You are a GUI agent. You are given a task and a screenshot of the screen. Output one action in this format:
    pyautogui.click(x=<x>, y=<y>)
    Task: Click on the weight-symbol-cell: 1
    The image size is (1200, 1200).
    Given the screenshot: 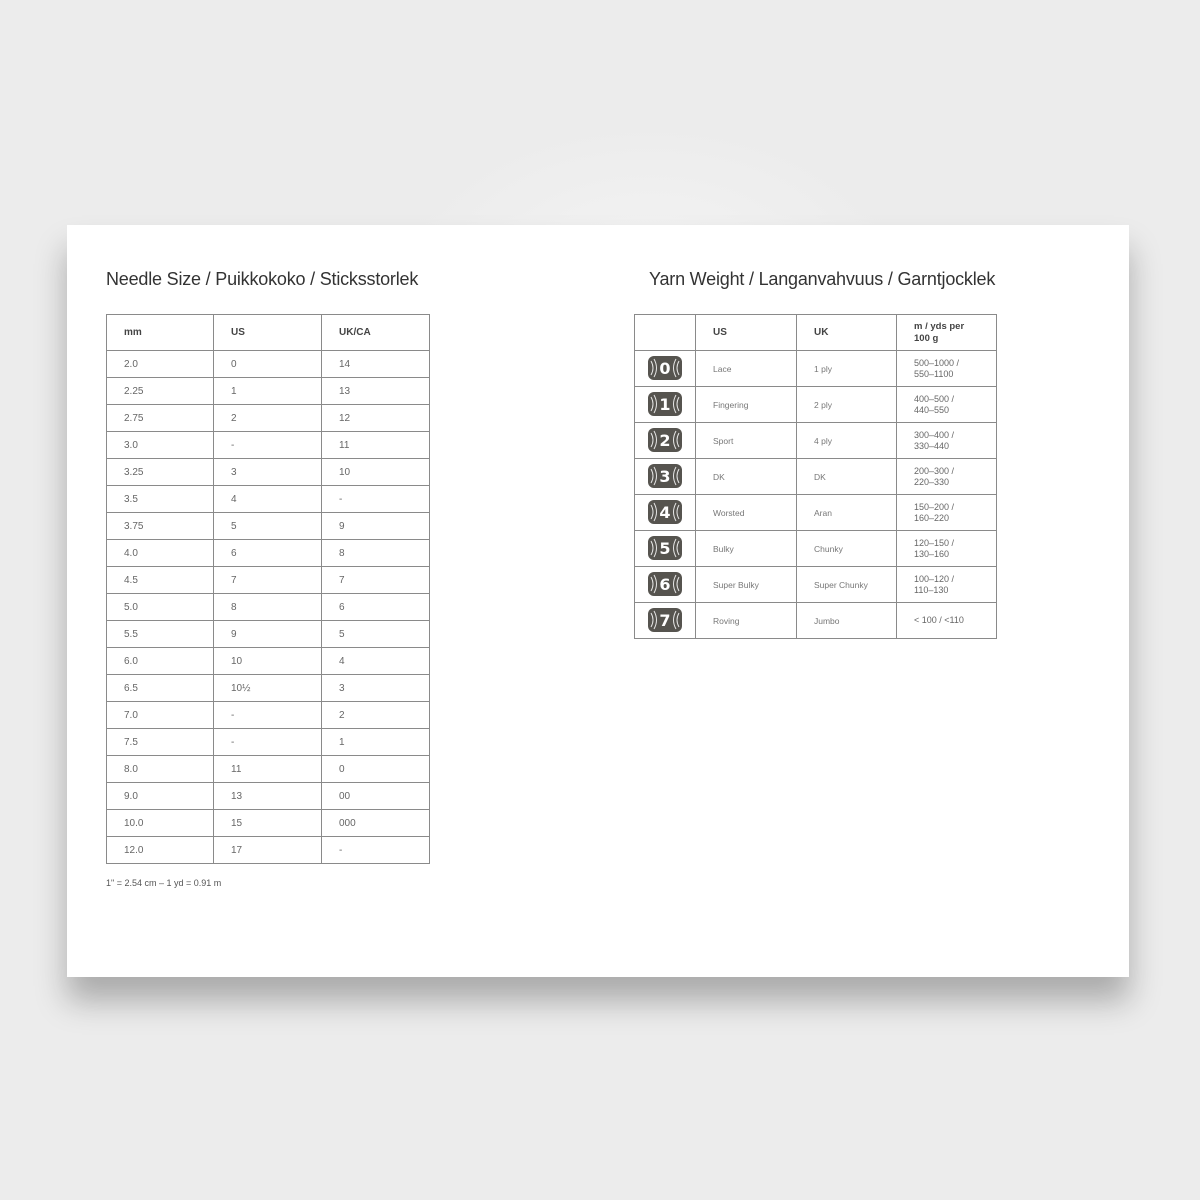 What is the action you would take?
    pyautogui.click(x=665, y=404)
    